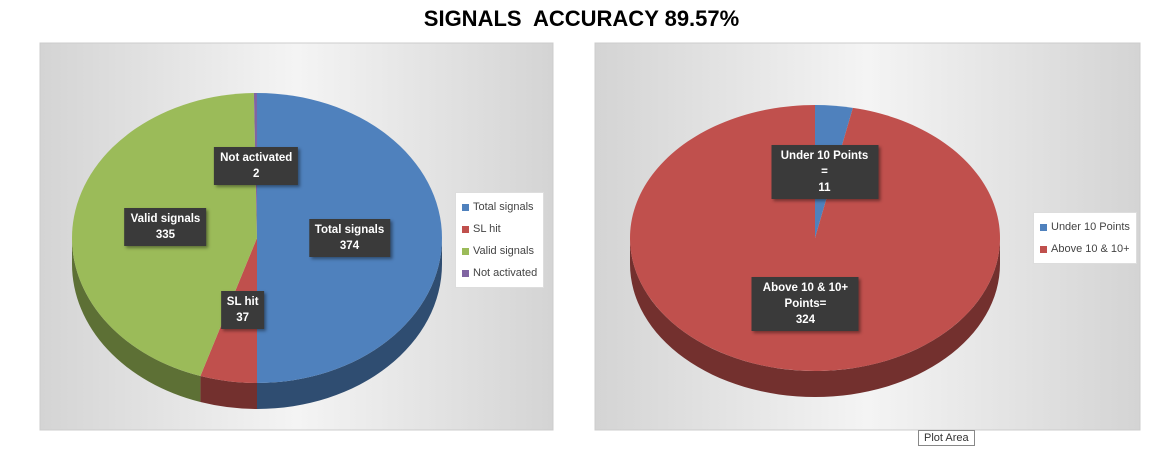 This screenshot has width=1163, height=455. What do you see at coordinates (503, 251) in the screenshot?
I see `legend-label: Valid signals` at bounding box center [503, 251].